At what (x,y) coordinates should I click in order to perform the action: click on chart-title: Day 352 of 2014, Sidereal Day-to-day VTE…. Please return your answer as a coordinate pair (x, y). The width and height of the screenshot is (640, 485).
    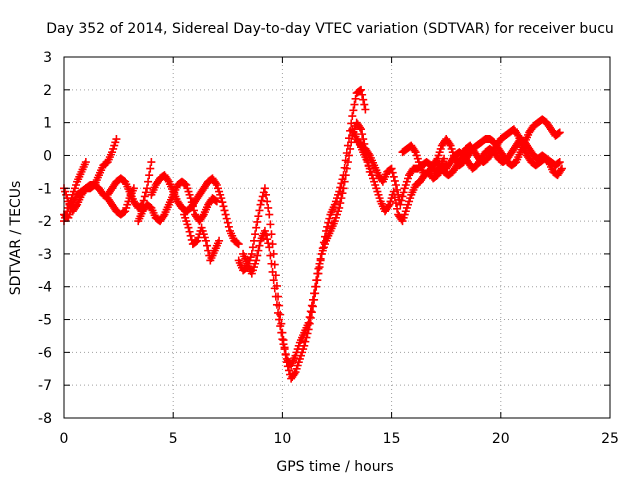
    Looking at the image, I should click on (330, 29).